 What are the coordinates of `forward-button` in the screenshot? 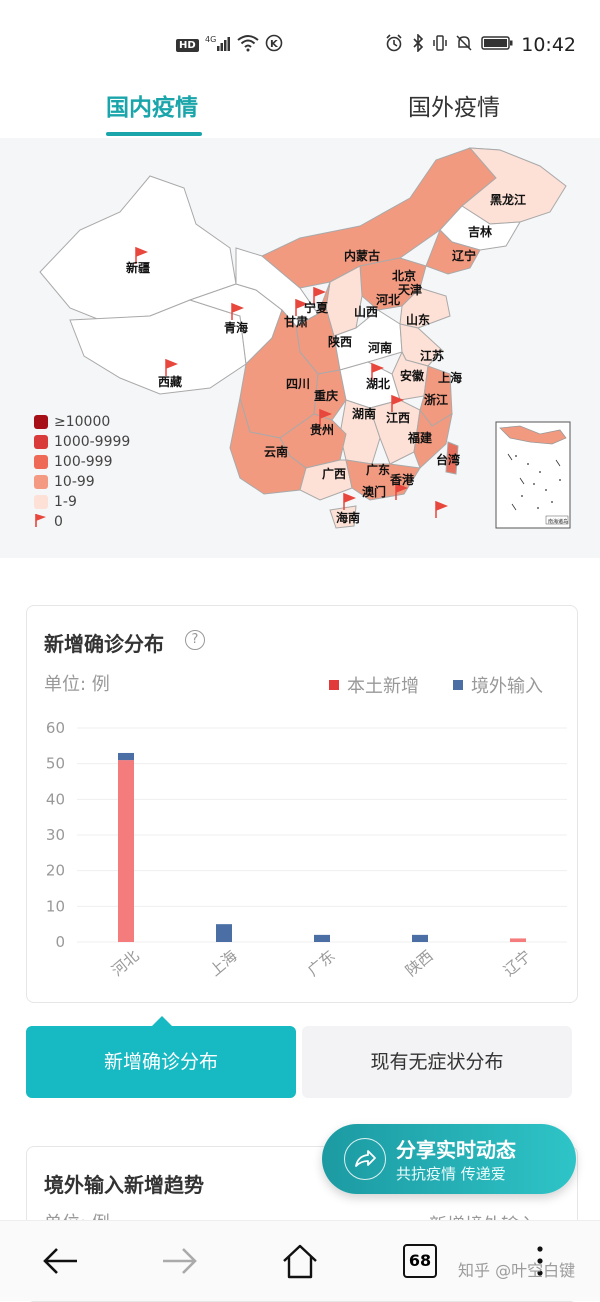 It's located at (180, 1261).